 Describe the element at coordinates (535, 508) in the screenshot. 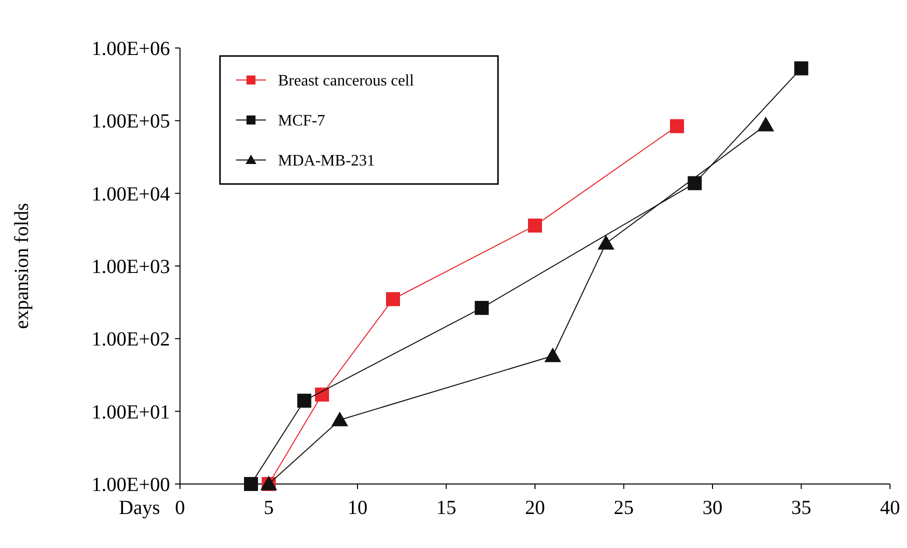

I see `x-tick-label: 20` at that location.